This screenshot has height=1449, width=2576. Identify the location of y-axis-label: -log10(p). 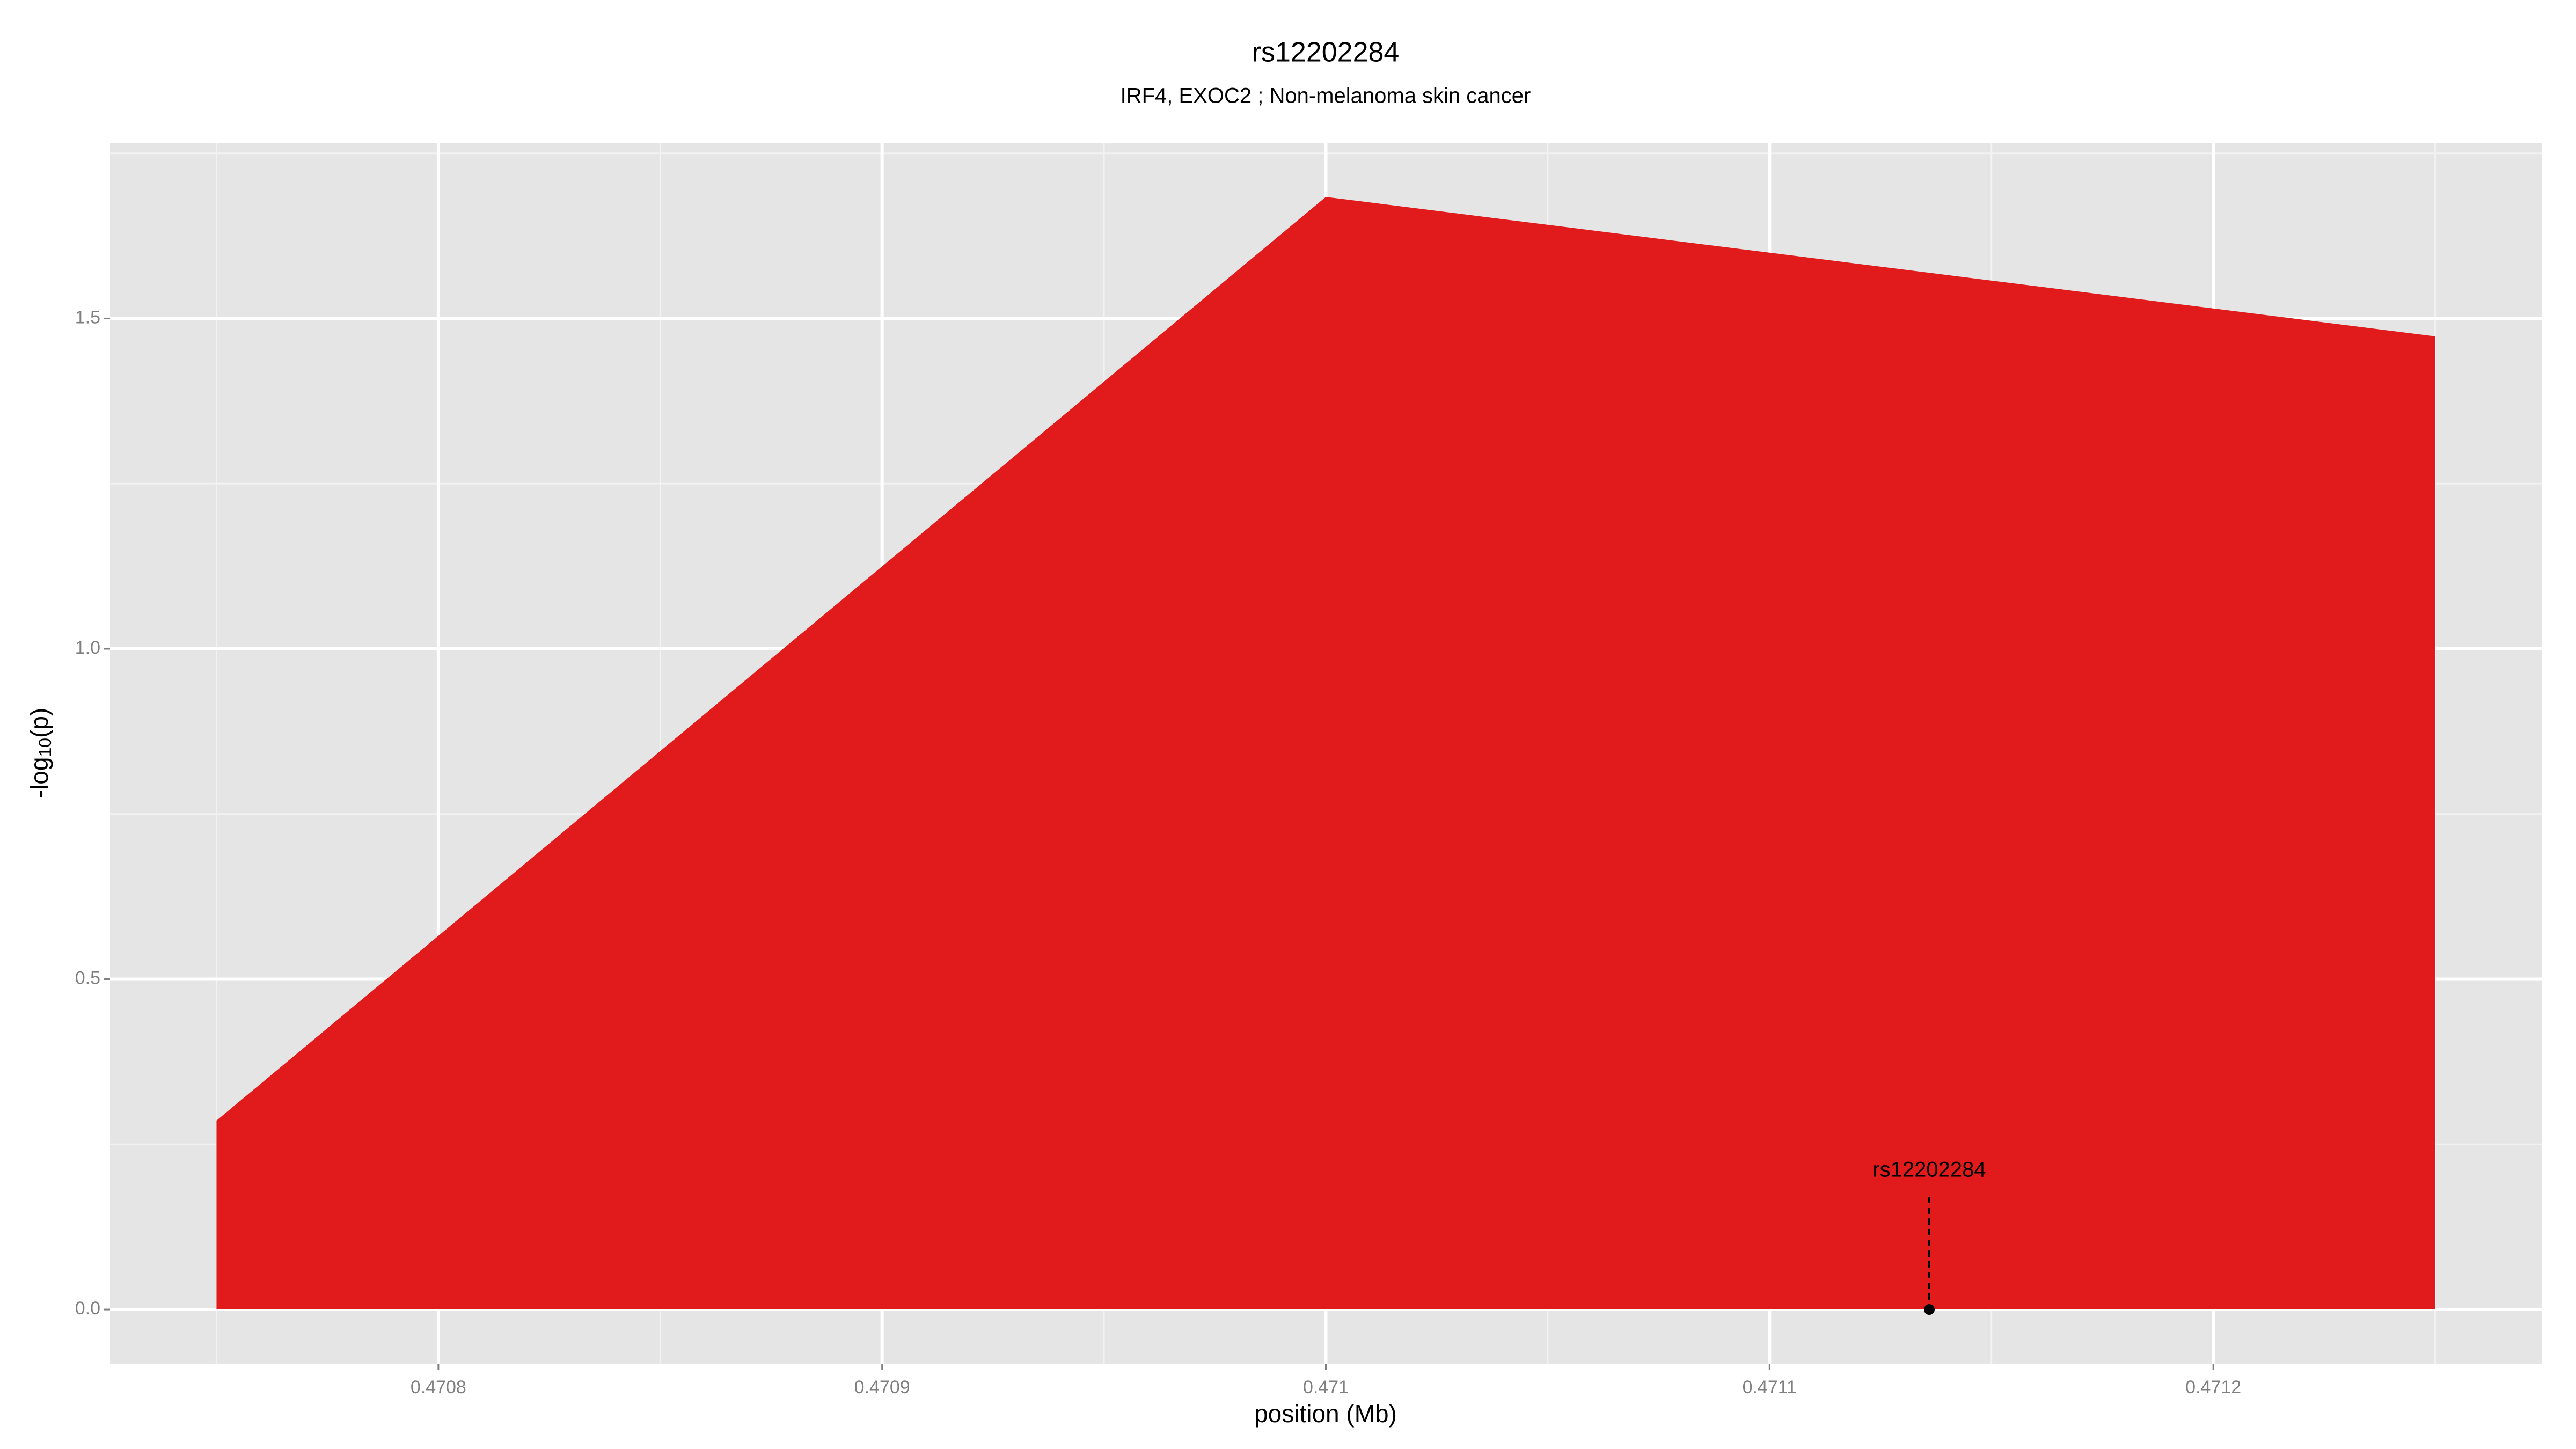
(40, 753).